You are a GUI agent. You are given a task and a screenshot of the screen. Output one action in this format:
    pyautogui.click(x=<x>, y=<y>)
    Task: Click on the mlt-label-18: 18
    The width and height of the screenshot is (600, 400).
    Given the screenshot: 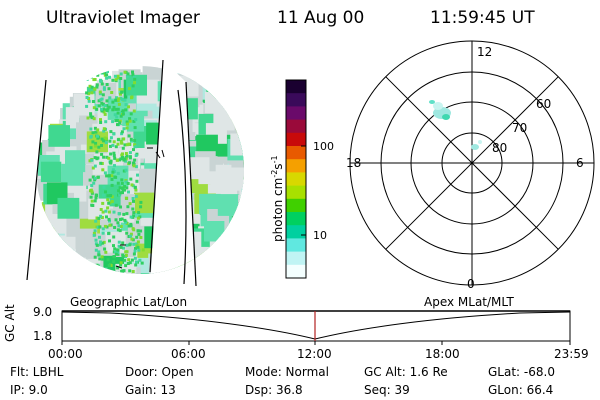 What is the action you would take?
    pyautogui.click(x=354, y=163)
    